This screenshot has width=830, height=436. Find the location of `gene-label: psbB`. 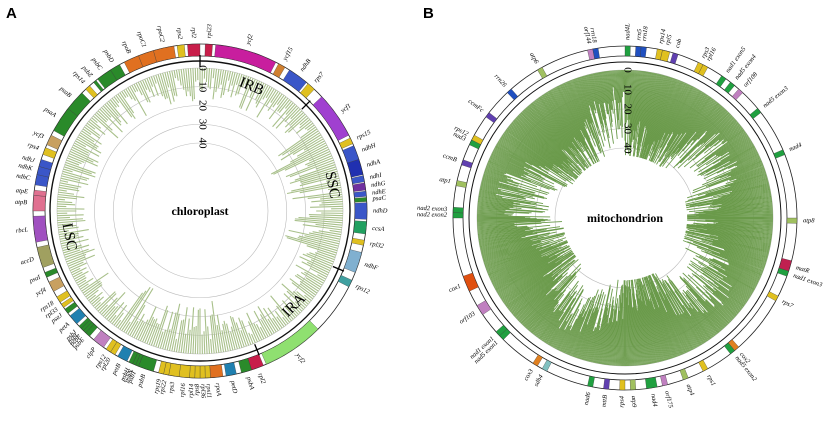

gene-label: psbB is located at coordinates (141, 382).